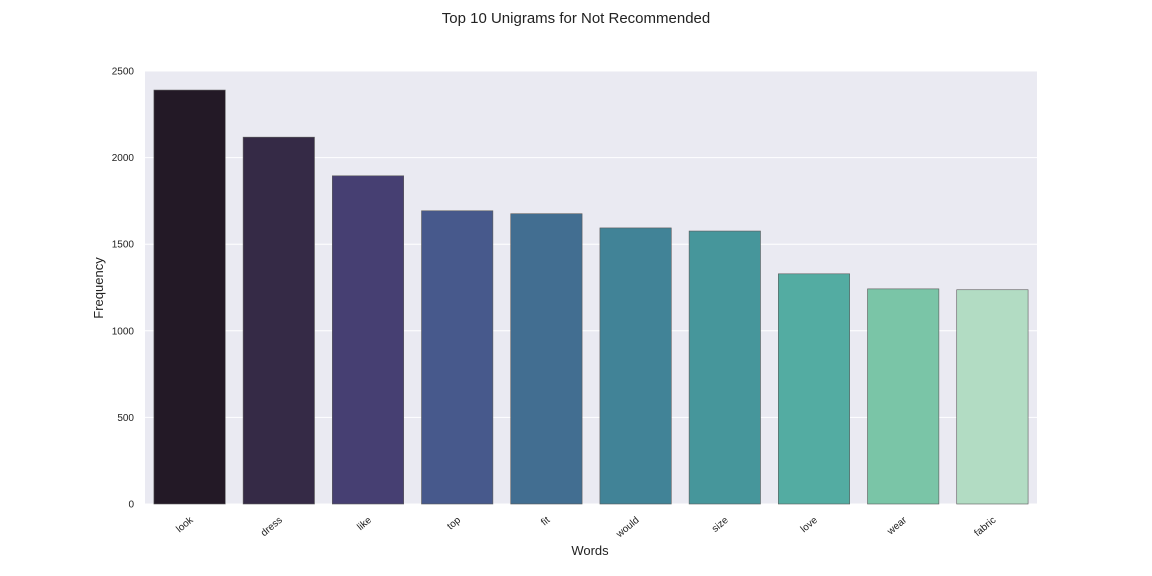 The width and height of the screenshot is (1152, 576). Describe the element at coordinates (123, 245) in the screenshot. I see `y-tick-label: 1500` at that location.